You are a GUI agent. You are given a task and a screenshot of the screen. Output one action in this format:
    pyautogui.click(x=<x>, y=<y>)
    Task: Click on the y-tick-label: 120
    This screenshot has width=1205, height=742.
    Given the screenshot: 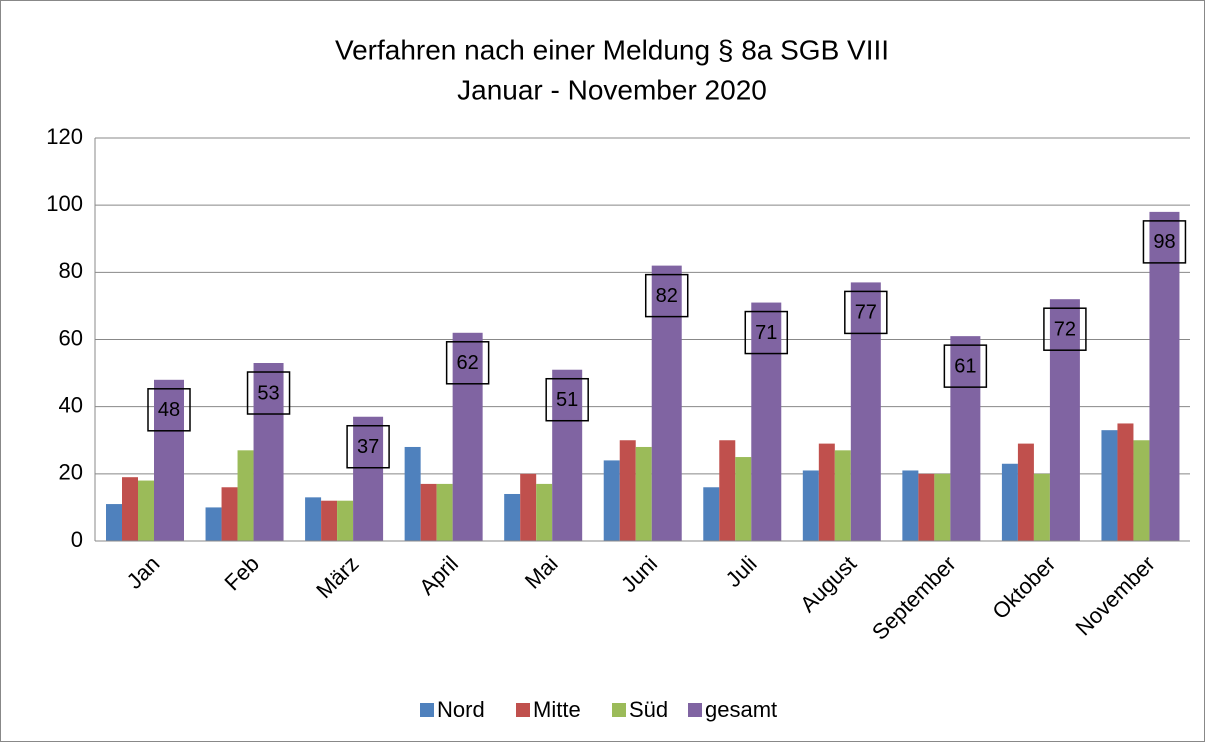 What is the action you would take?
    pyautogui.click(x=64, y=136)
    